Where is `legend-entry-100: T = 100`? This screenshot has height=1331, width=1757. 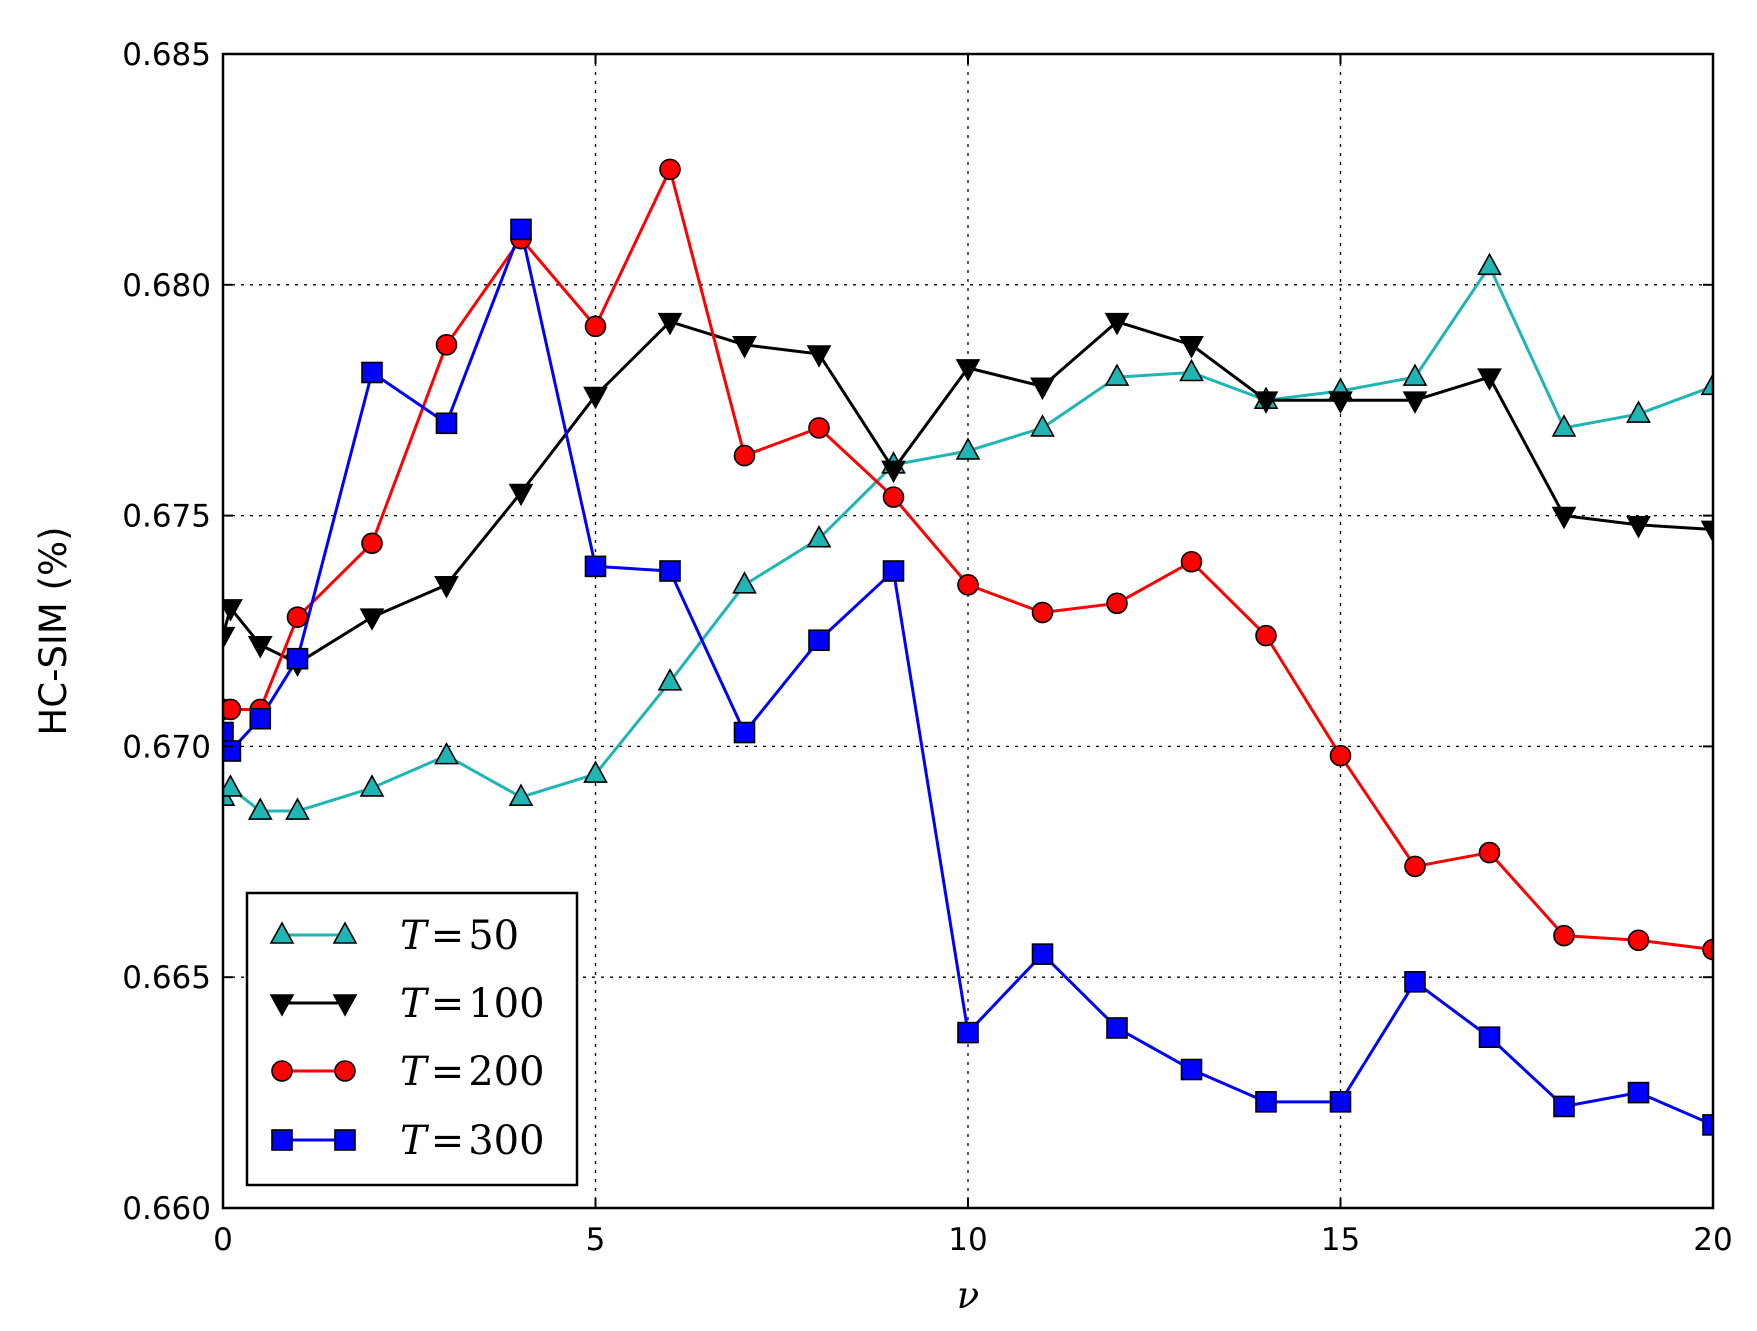
legend-entry-100: T = 100 is located at coordinates (407, 1004).